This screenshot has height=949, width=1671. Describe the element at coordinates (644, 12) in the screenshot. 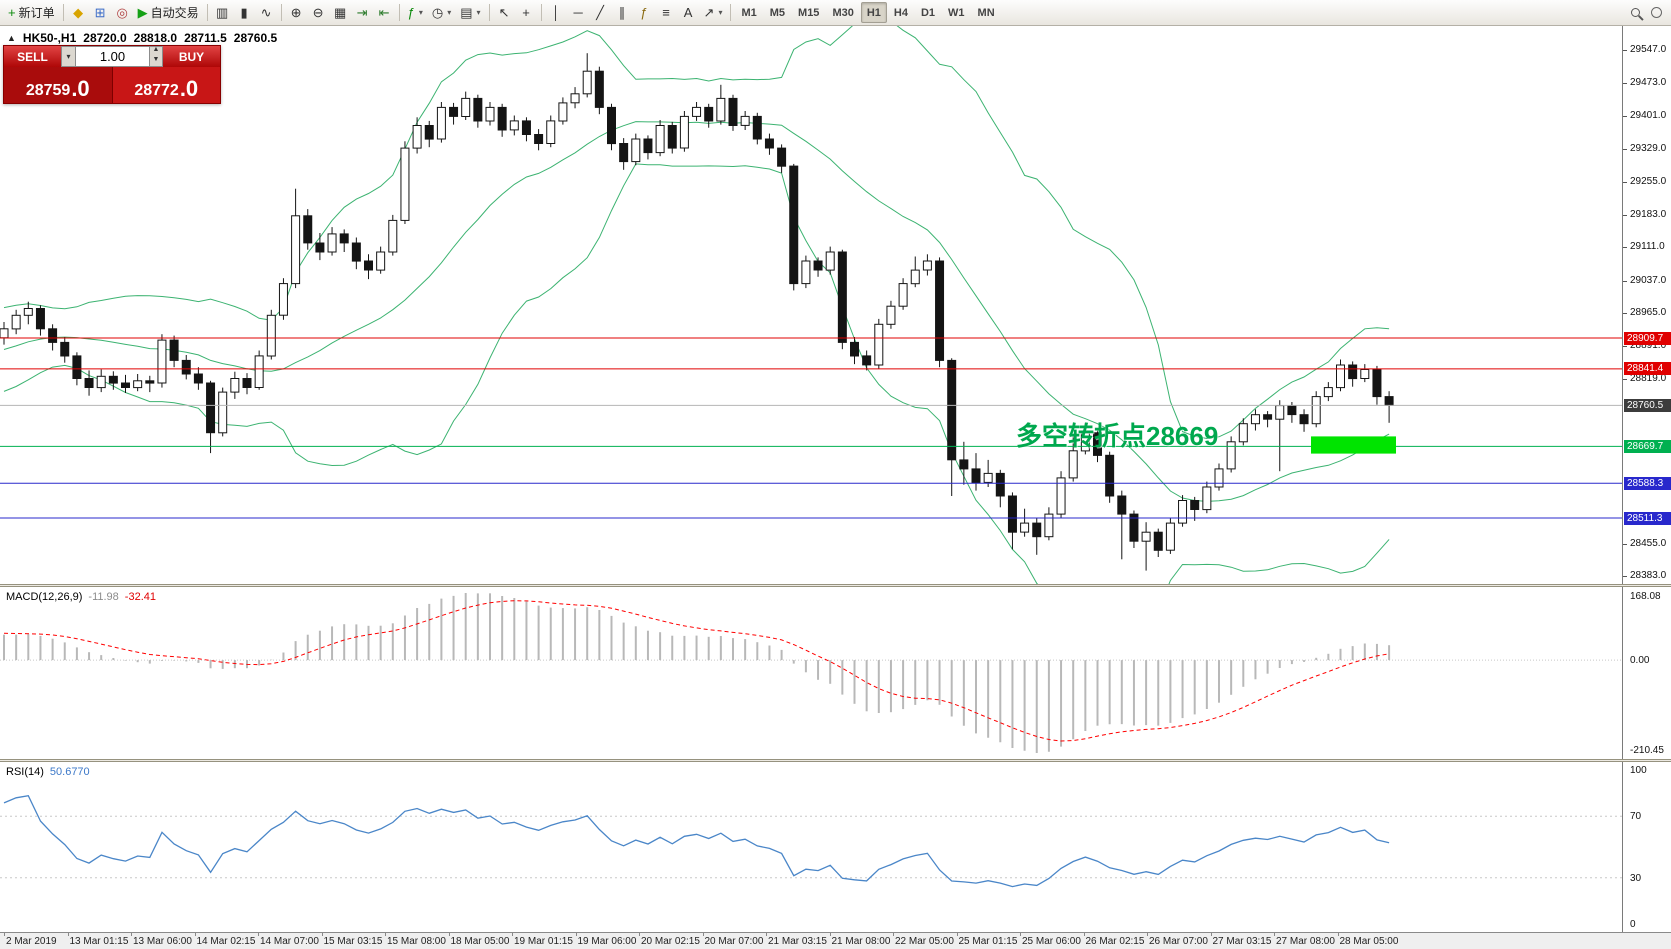

I see `fibonacci-button: ƒ` at that location.